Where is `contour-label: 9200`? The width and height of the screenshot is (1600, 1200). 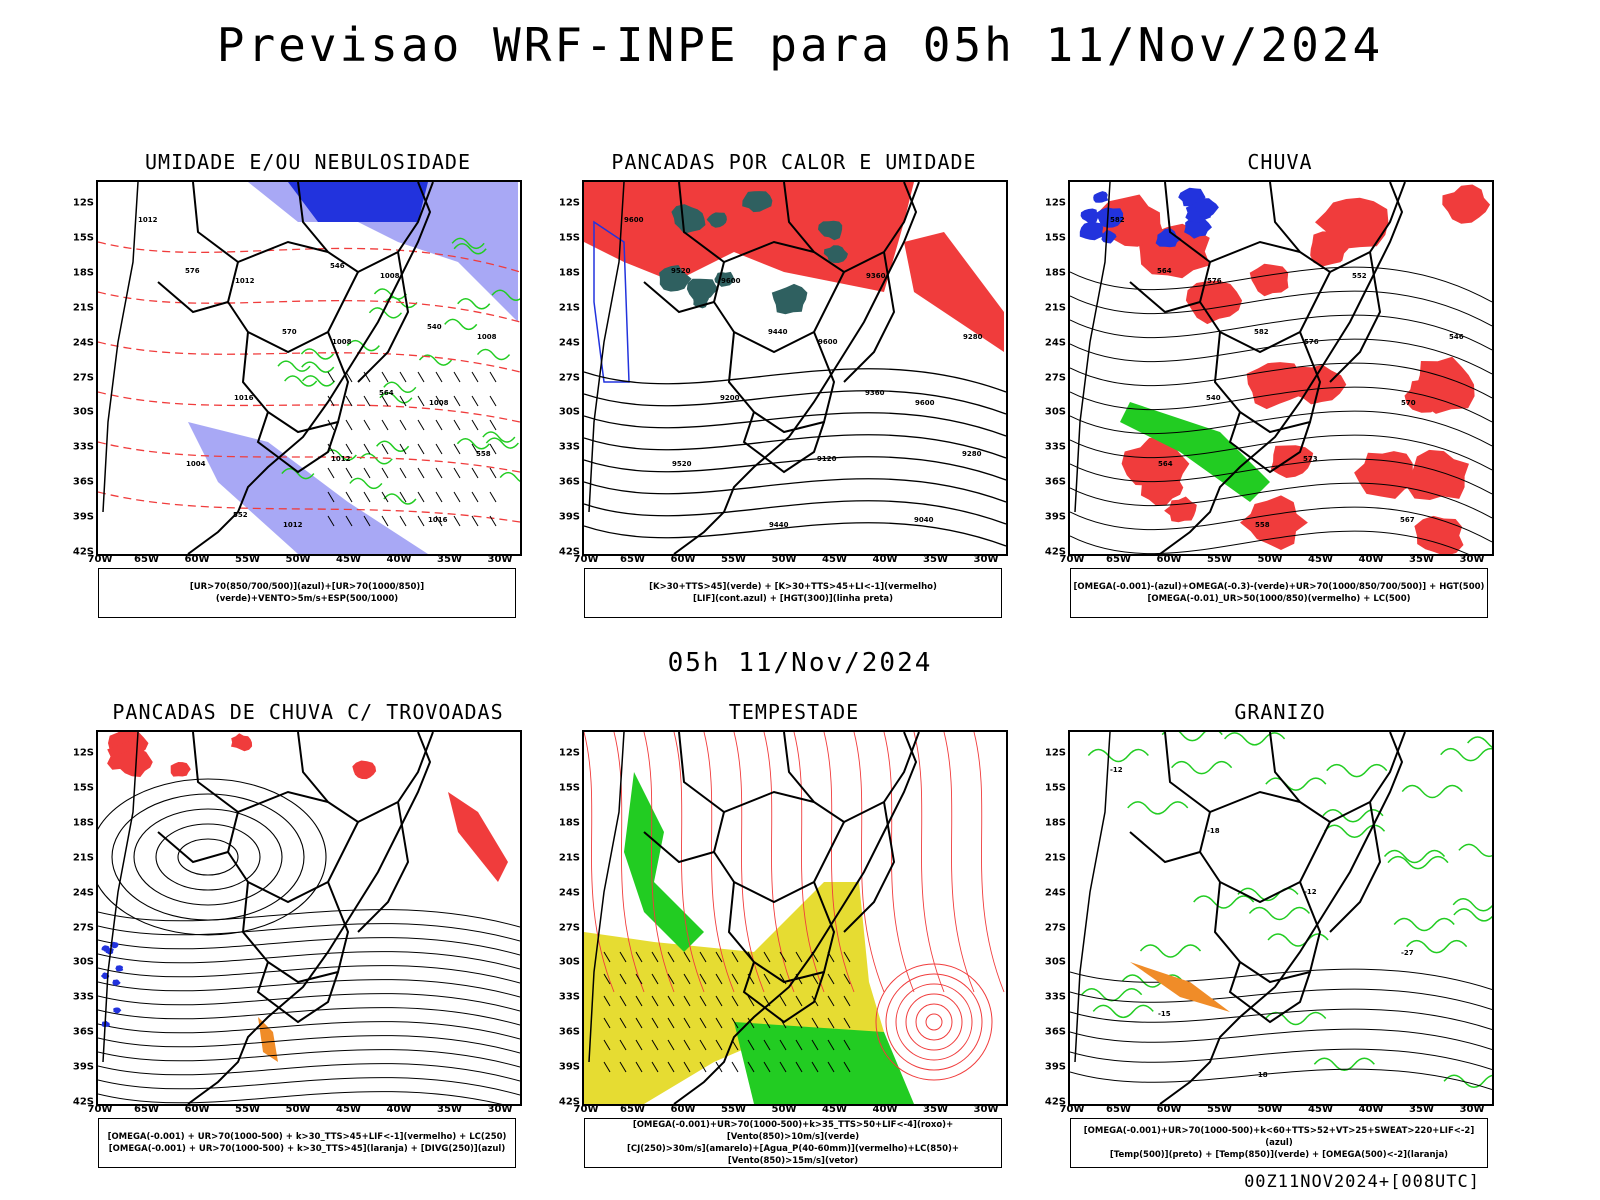 contour-label: 9200 is located at coordinates (730, 398).